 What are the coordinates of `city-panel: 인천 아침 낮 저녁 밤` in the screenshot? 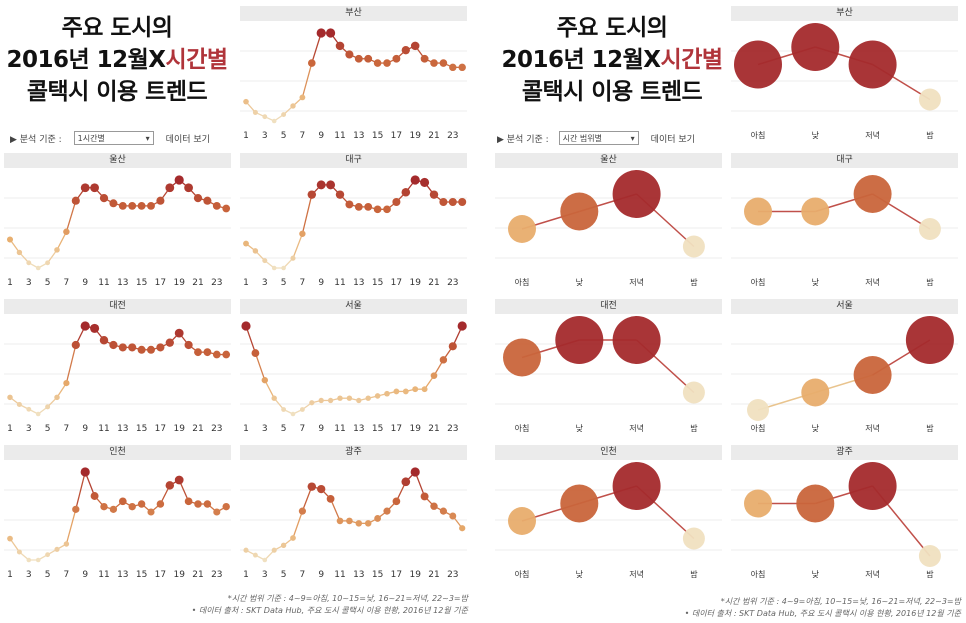 It's located at (608, 514).